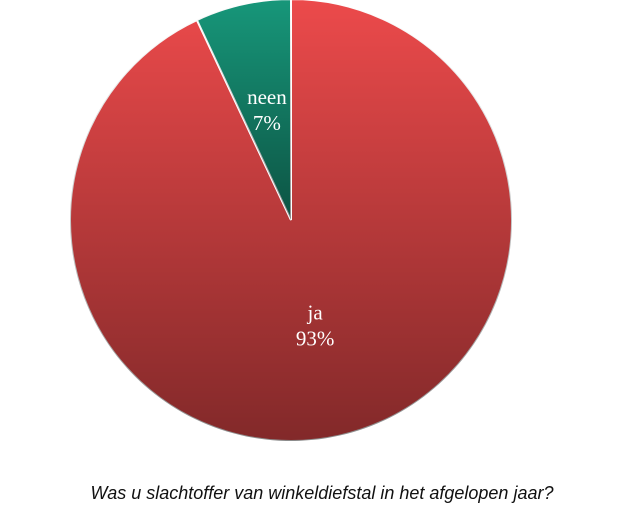 This screenshot has height=520, width=625. Describe the element at coordinates (243, 110) in the screenshot. I see `slice-shade` at that location.